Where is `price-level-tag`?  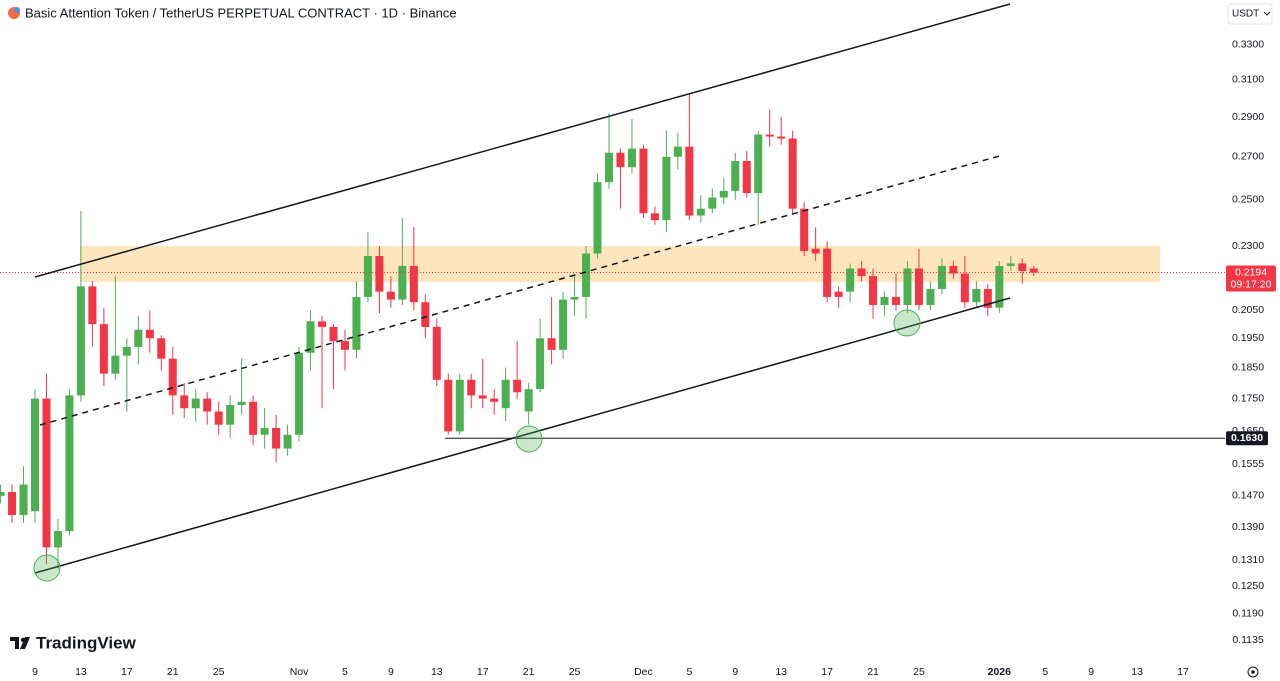 price-level-tag is located at coordinates (1247, 438).